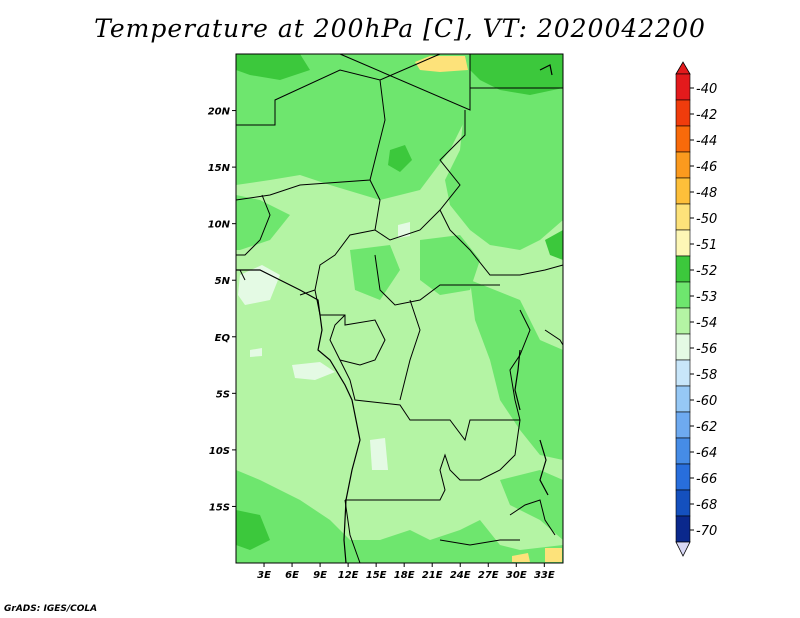  What do you see at coordinates (706, 245) in the screenshot?
I see `colorbar-label: -51` at bounding box center [706, 245].